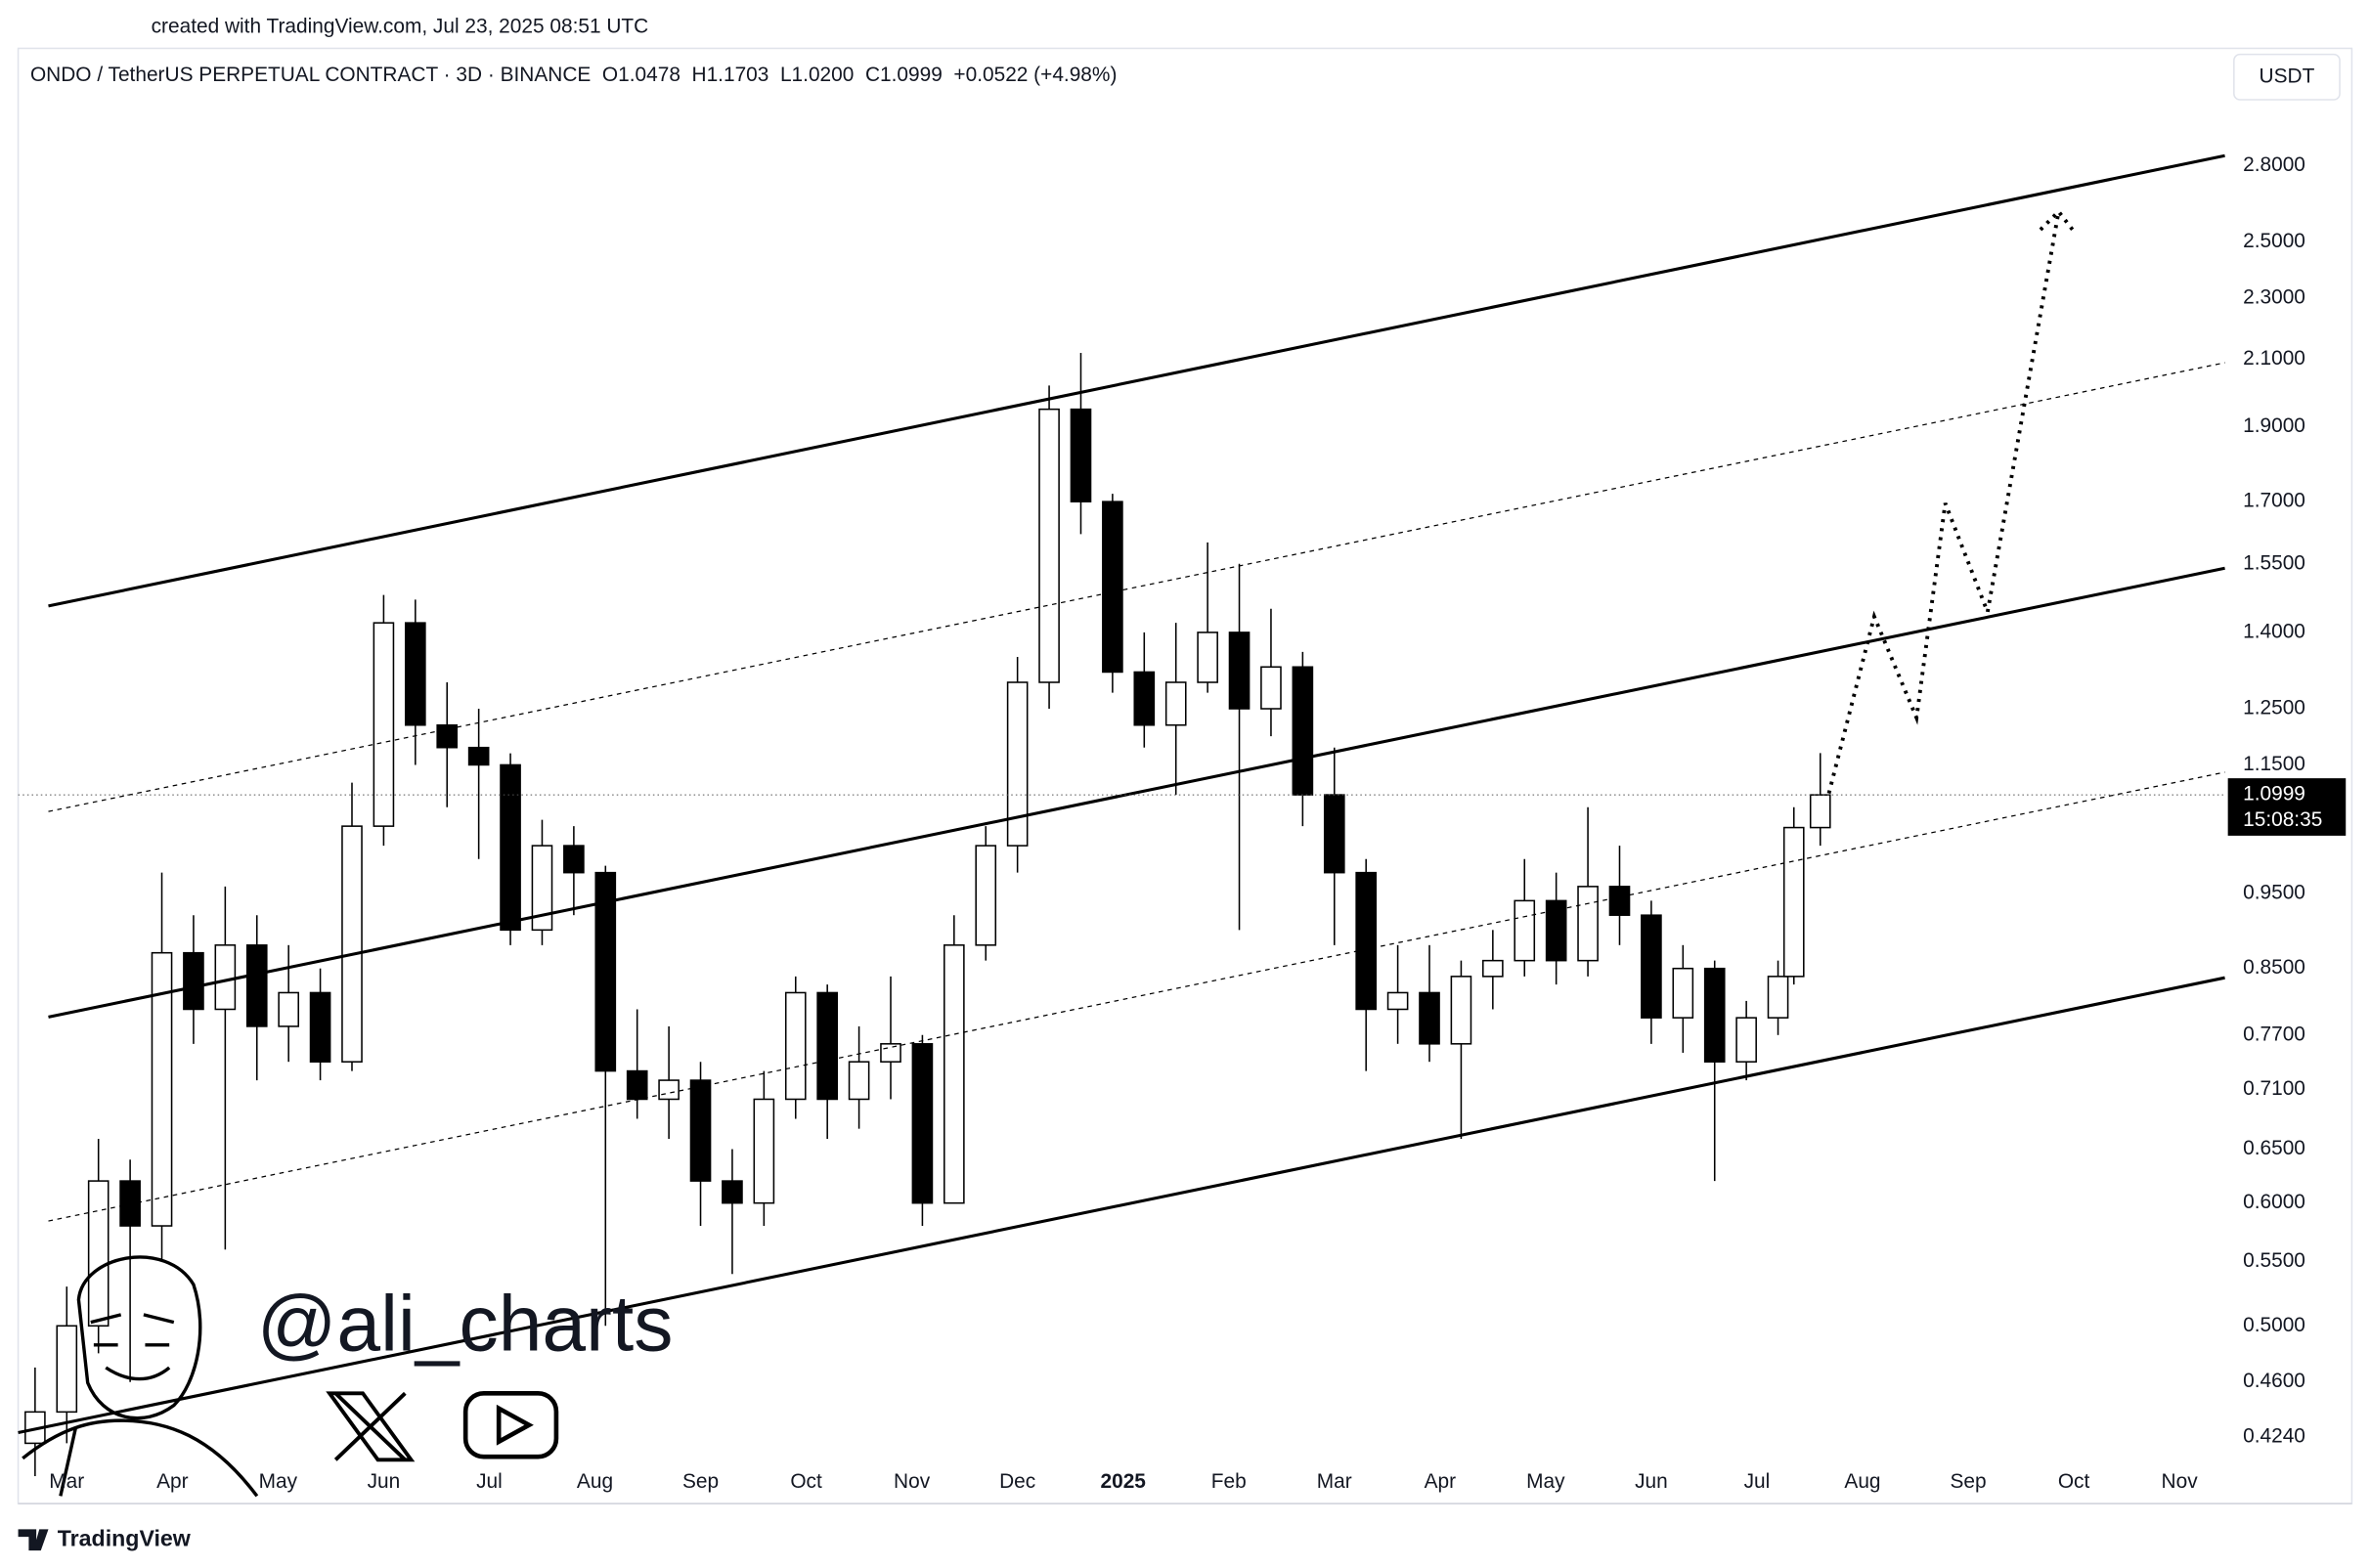 The height and width of the screenshot is (1568, 2370). What do you see at coordinates (2274, 1088) in the screenshot?
I see `y-tick-label: 0.7100` at bounding box center [2274, 1088].